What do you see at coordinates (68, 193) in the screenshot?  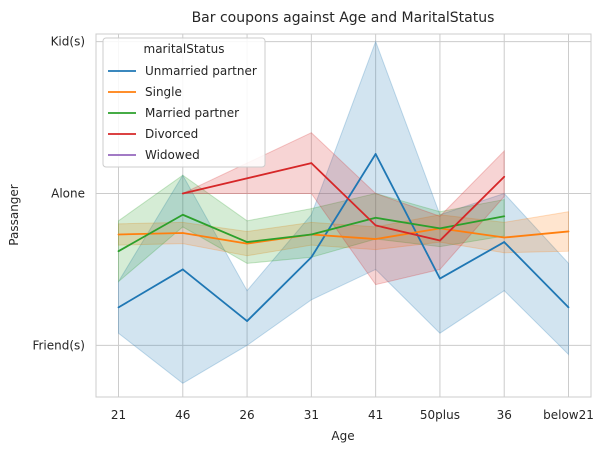 I see `y-tick-label: Alone` at bounding box center [68, 193].